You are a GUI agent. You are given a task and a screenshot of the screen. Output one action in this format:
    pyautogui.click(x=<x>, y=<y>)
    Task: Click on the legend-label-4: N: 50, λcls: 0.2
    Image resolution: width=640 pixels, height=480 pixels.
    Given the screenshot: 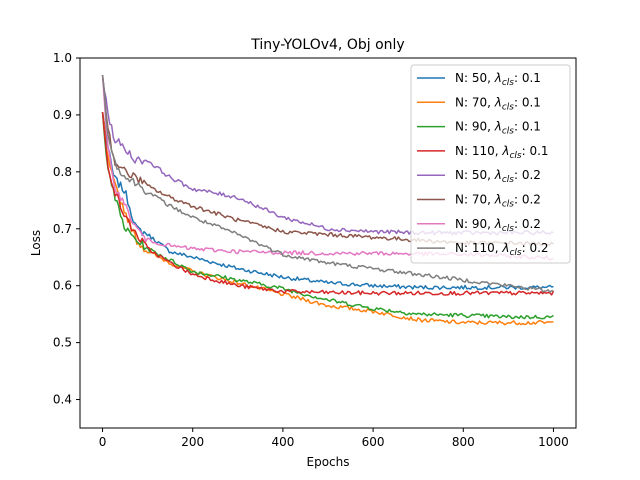 What is the action you would take?
    pyautogui.click(x=498, y=176)
    